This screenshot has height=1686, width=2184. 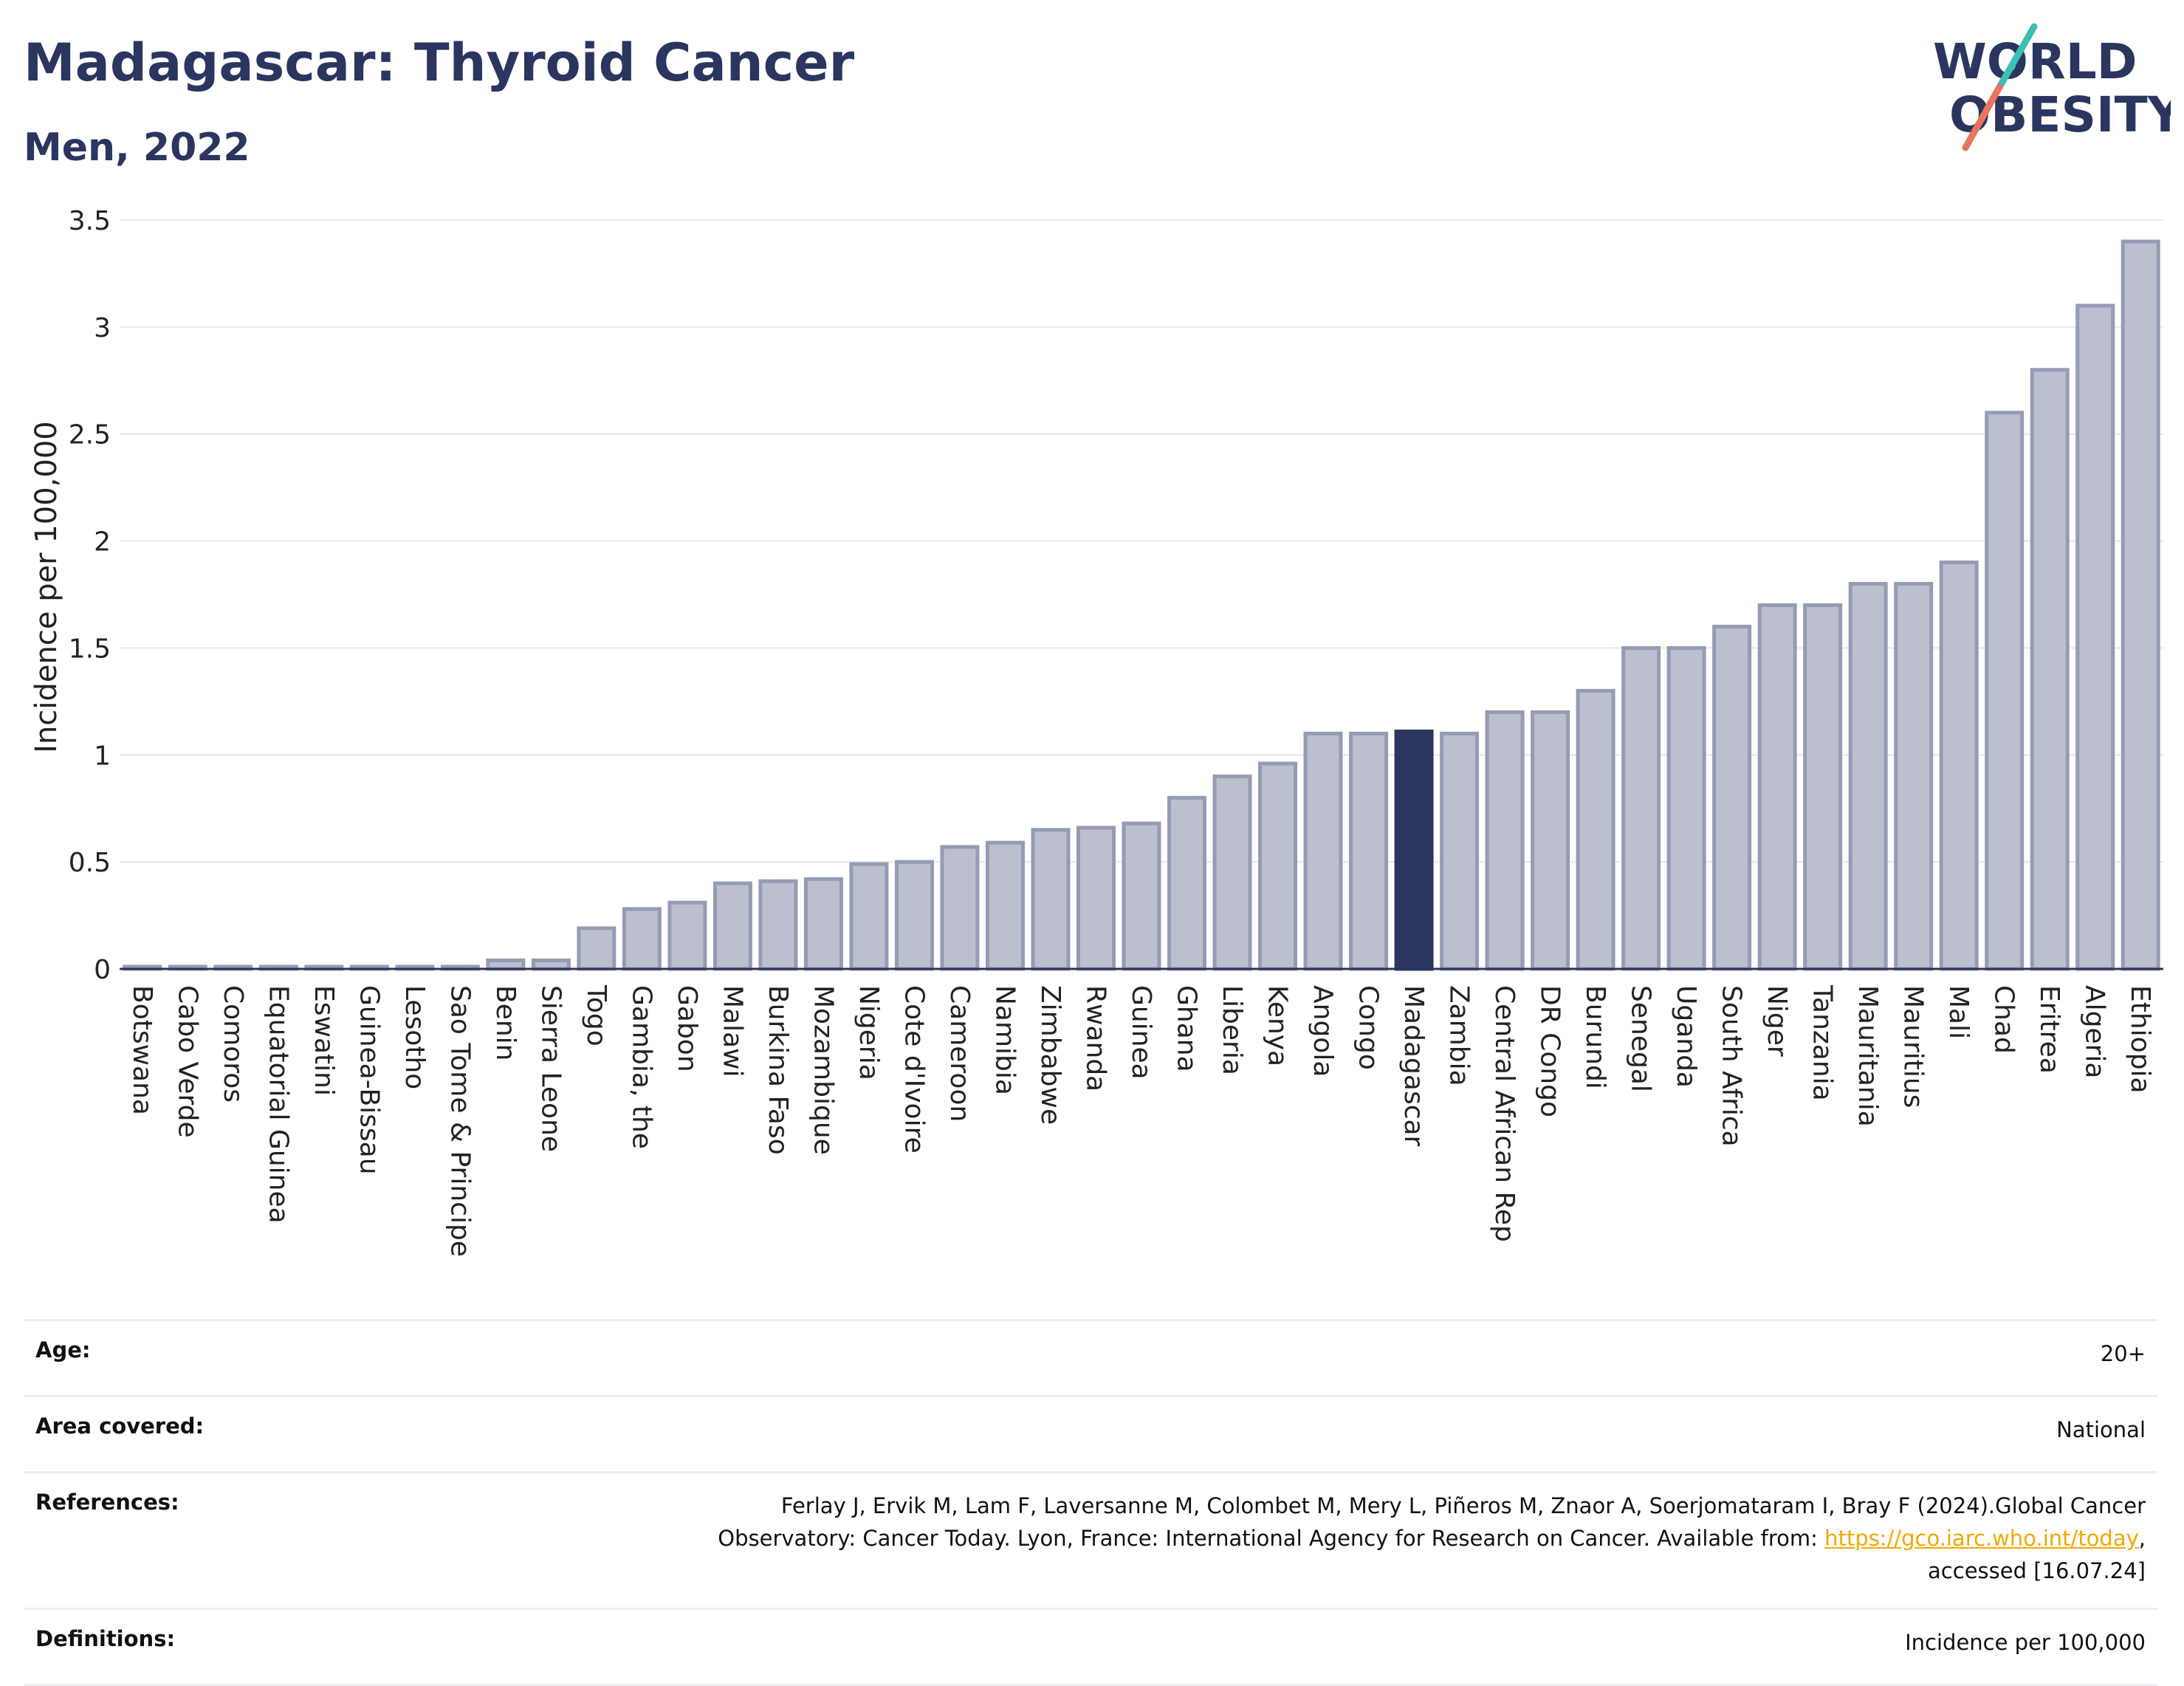 I want to click on bar-kenya, so click(x=1278, y=866).